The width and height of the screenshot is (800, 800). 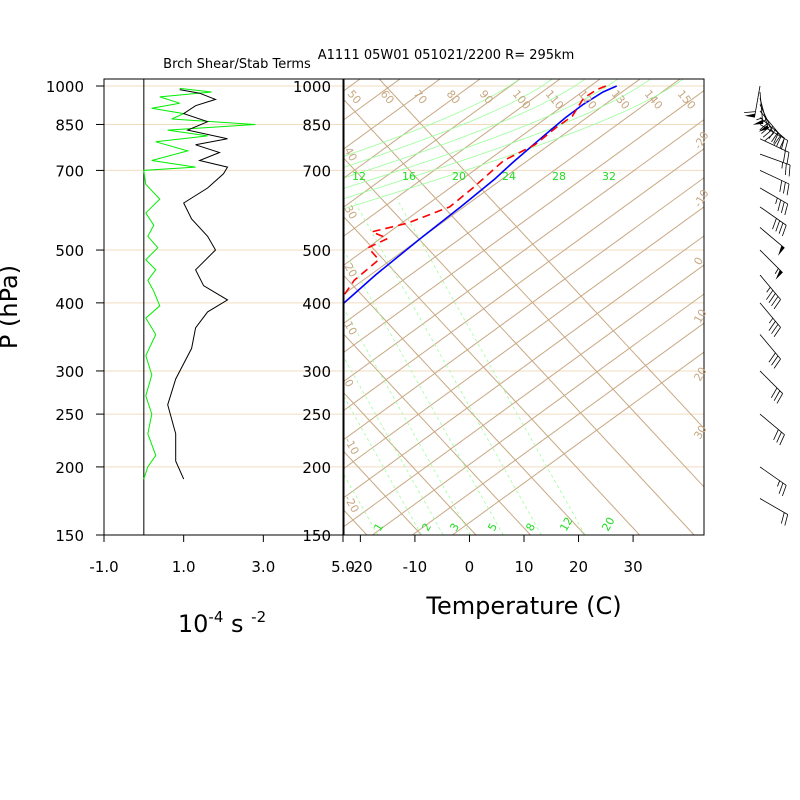 I want to click on moist-adiabat-label: 12, so click(x=359, y=176).